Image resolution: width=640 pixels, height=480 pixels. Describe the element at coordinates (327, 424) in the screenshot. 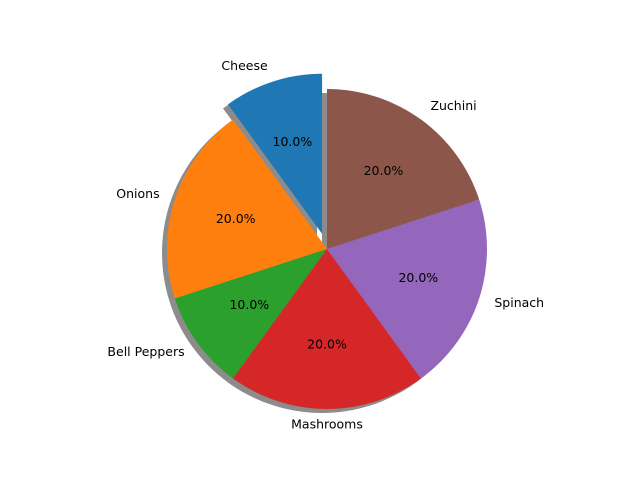

I see `slice-label-mashrooms: Mashrooms` at that location.